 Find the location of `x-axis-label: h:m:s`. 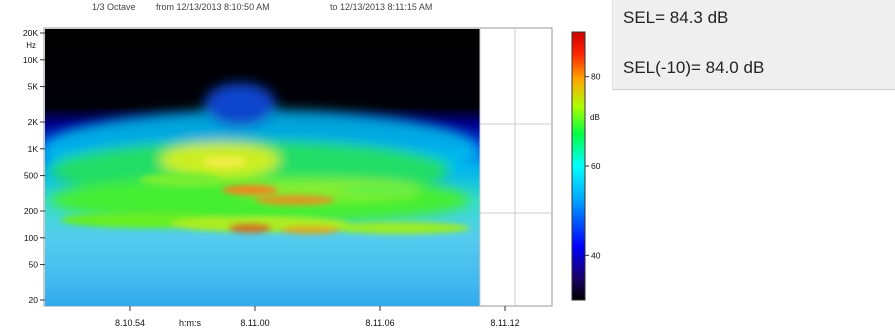

x-axis-label: h:m:s is located at coordinates (190, 323).